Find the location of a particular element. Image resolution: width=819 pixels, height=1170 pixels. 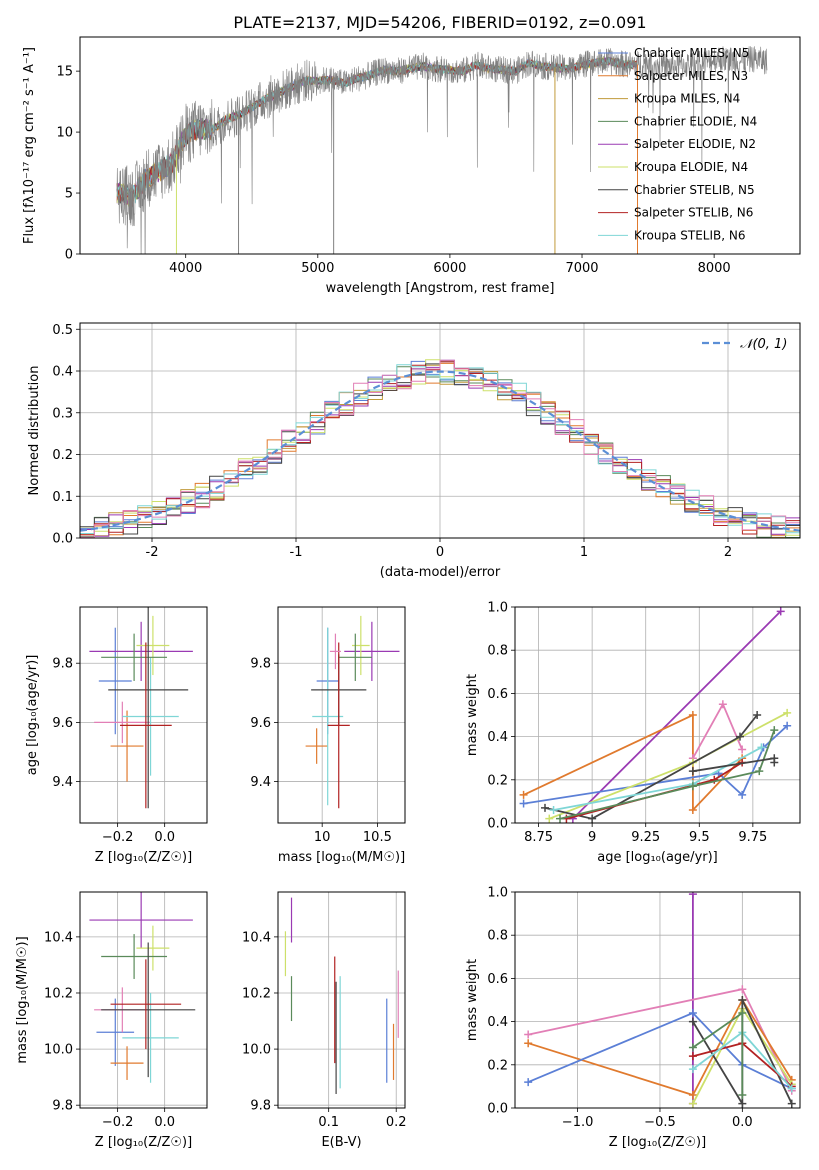

x-tick-label: −0.2 is located at coordinates (118, 1122).